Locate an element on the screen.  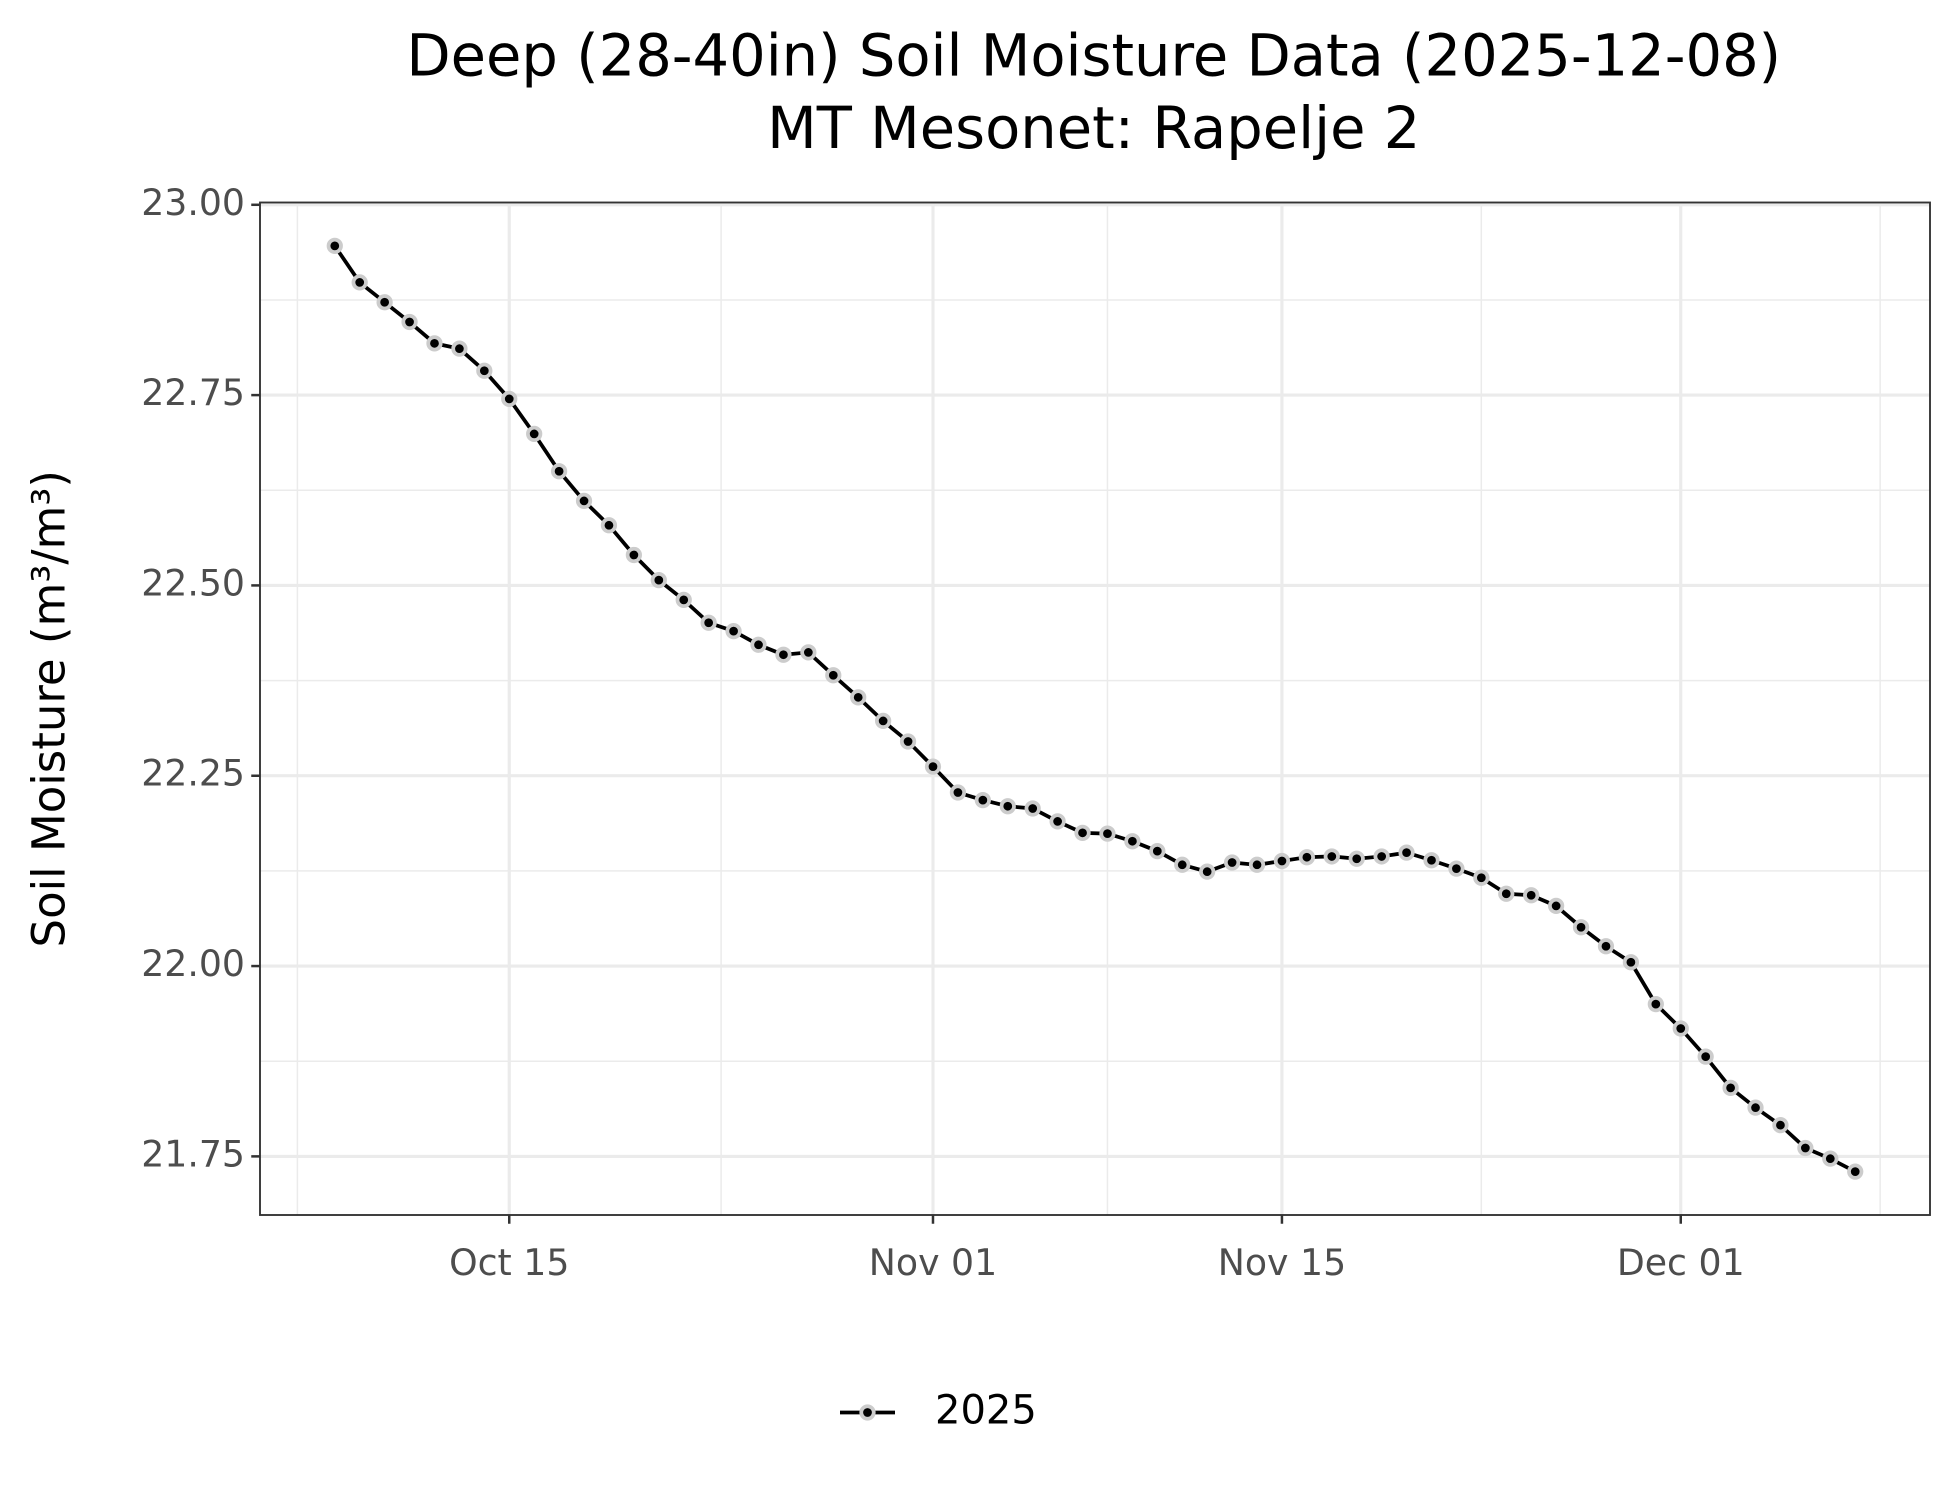
legend-marker is located at coordinates (867, 1412).